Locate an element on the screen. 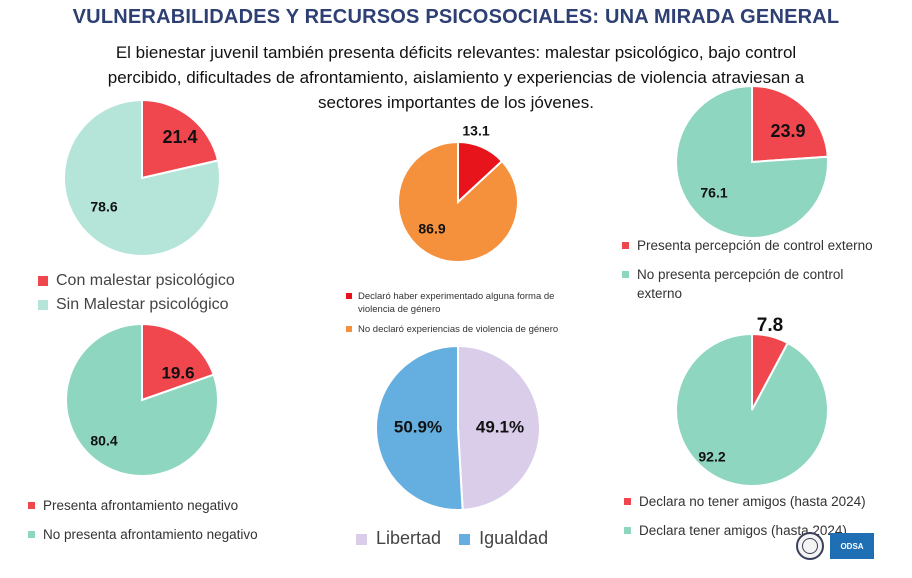  legend-label: Con malestar psicológico is located at coordinates (145, 280).